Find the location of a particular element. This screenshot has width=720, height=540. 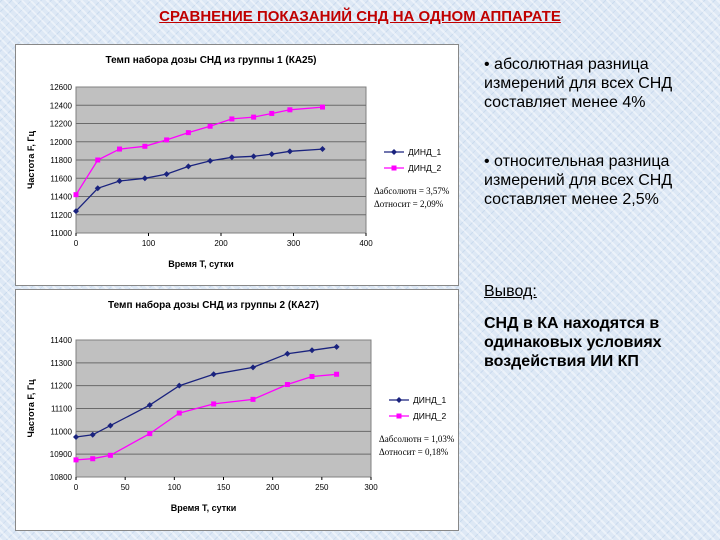

chart-title: Темп набора дозы СНД из группы 1 (КА25) is located at coordinates (211, 60).